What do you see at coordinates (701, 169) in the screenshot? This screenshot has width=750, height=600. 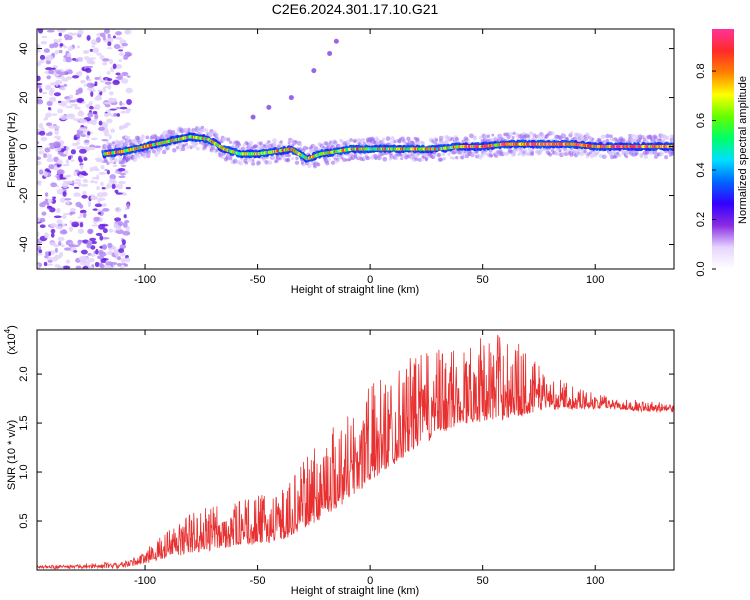 I see `colorbar-tick-label: 0.4` at bounding box center [701, 169].